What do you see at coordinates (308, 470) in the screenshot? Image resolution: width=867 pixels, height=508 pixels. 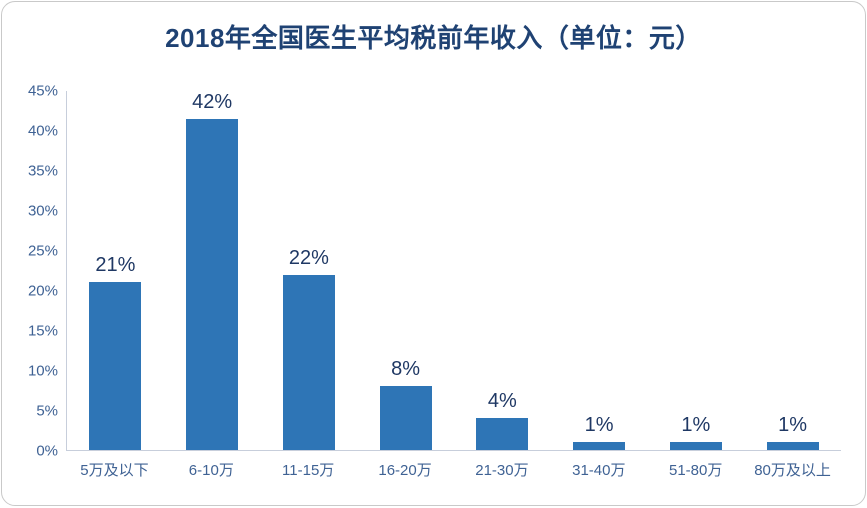 I see `x-axis-tick-label: 11-15万` at bounding box center [308, 470].